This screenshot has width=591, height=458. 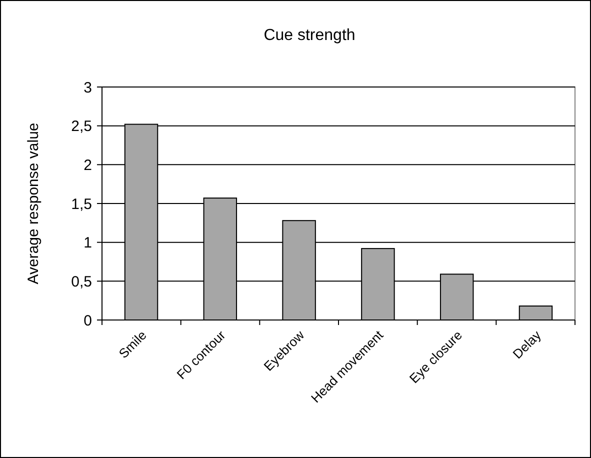 What do you see at coordinates (310, 35) in the screenshot?
I see `chart-title: Cue strength` at bounding box center [310, 35].